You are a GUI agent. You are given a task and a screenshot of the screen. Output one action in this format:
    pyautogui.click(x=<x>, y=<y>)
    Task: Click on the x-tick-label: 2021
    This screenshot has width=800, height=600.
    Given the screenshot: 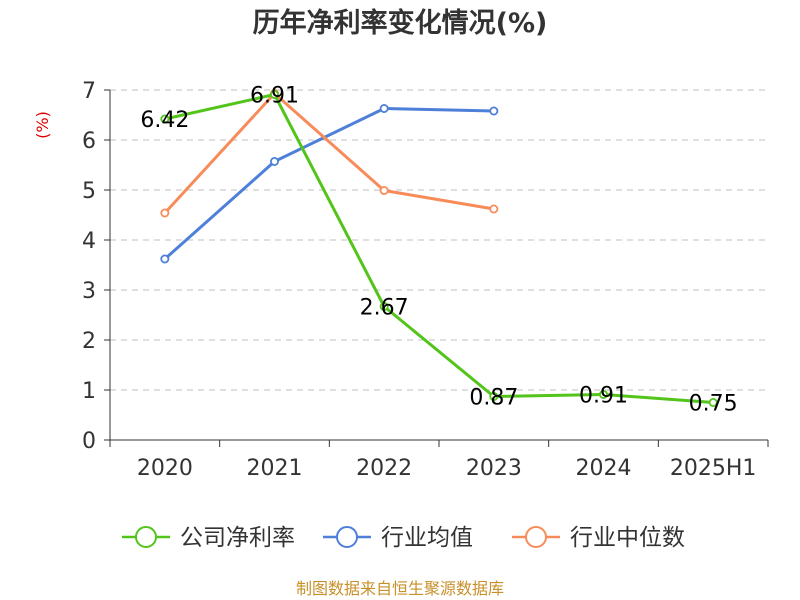 What is the action you would take?
    pyautogui.click(x=275, y=468)
    